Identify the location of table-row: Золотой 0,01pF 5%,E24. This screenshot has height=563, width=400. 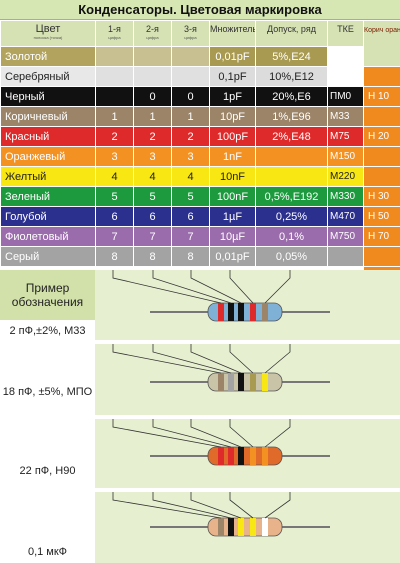
(200, 56).